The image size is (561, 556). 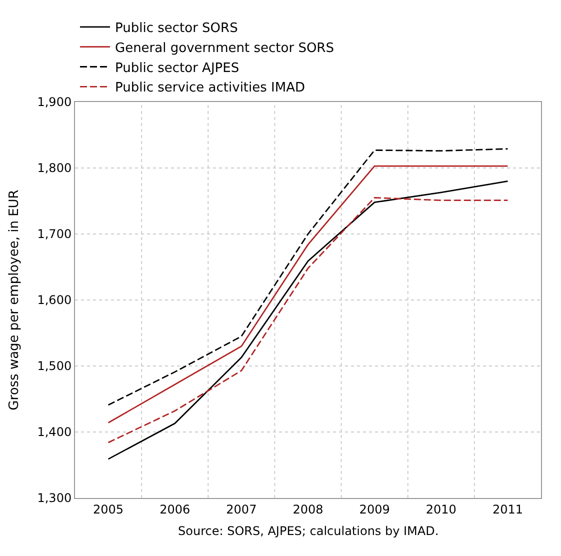 I want to click on x-tick-label: 2007, so click(x=241, y=509).